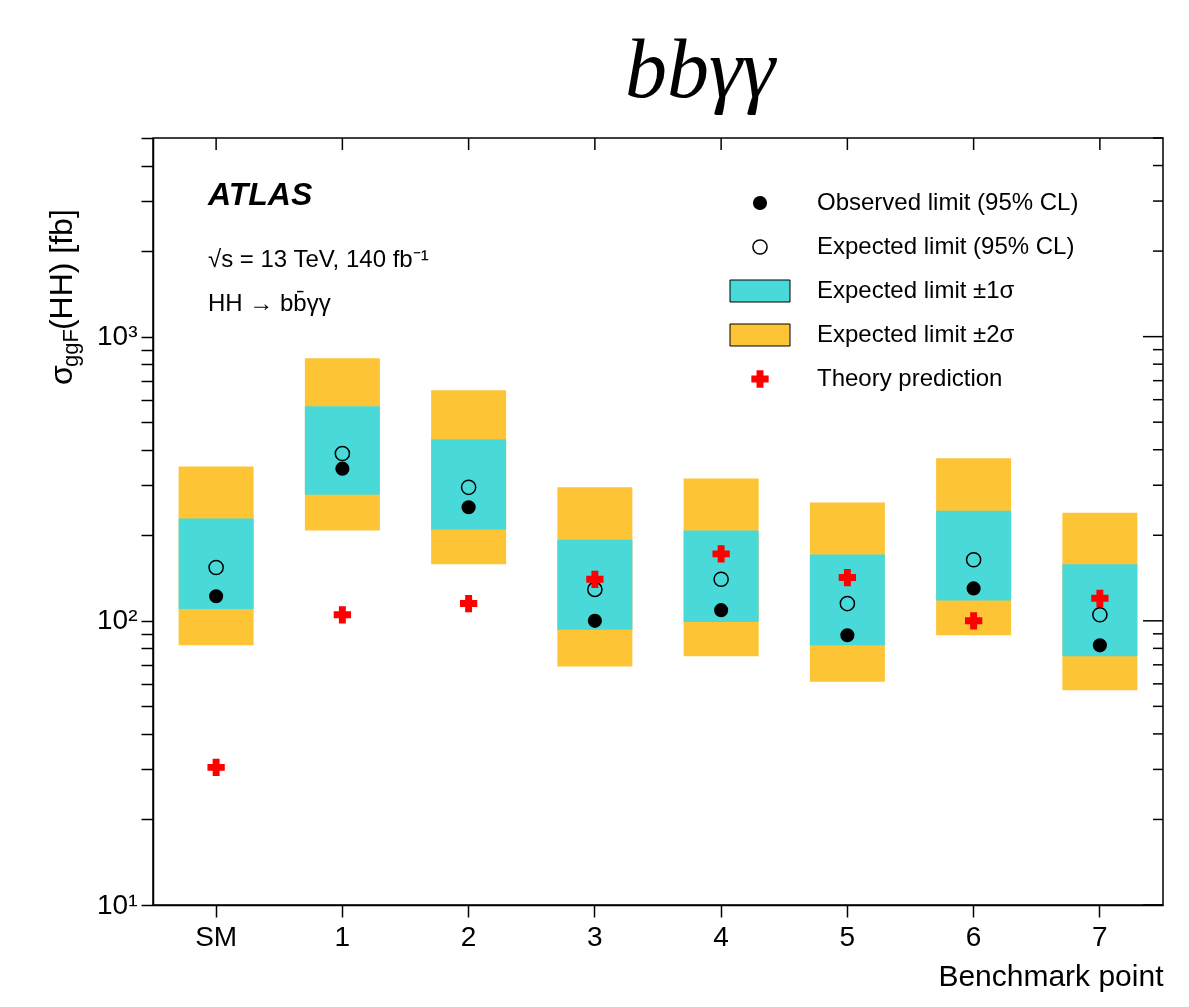  What do you see at coordinates (1051, 975) in the screenshot?
I see `x-axis-title: Benchmark point` at bounding box center [1051, 975].